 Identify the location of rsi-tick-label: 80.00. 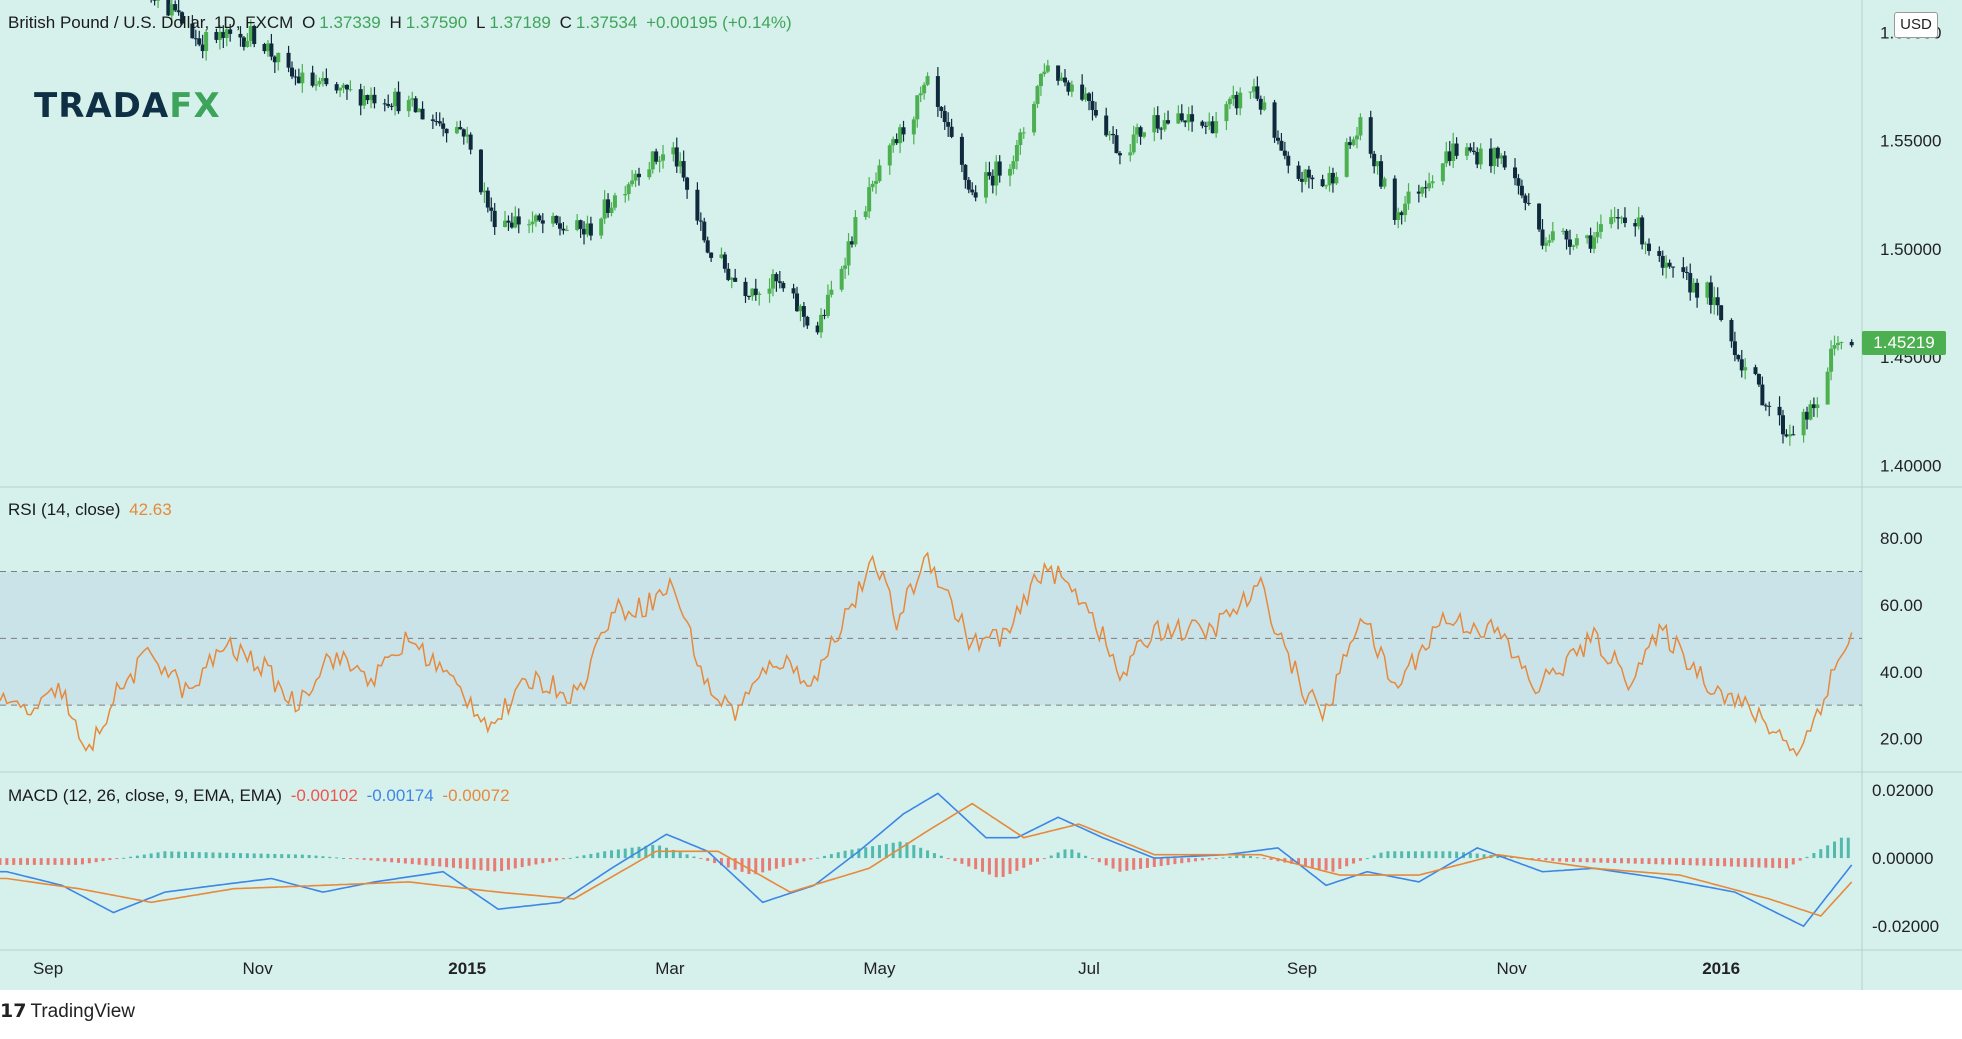
(1901, 538).